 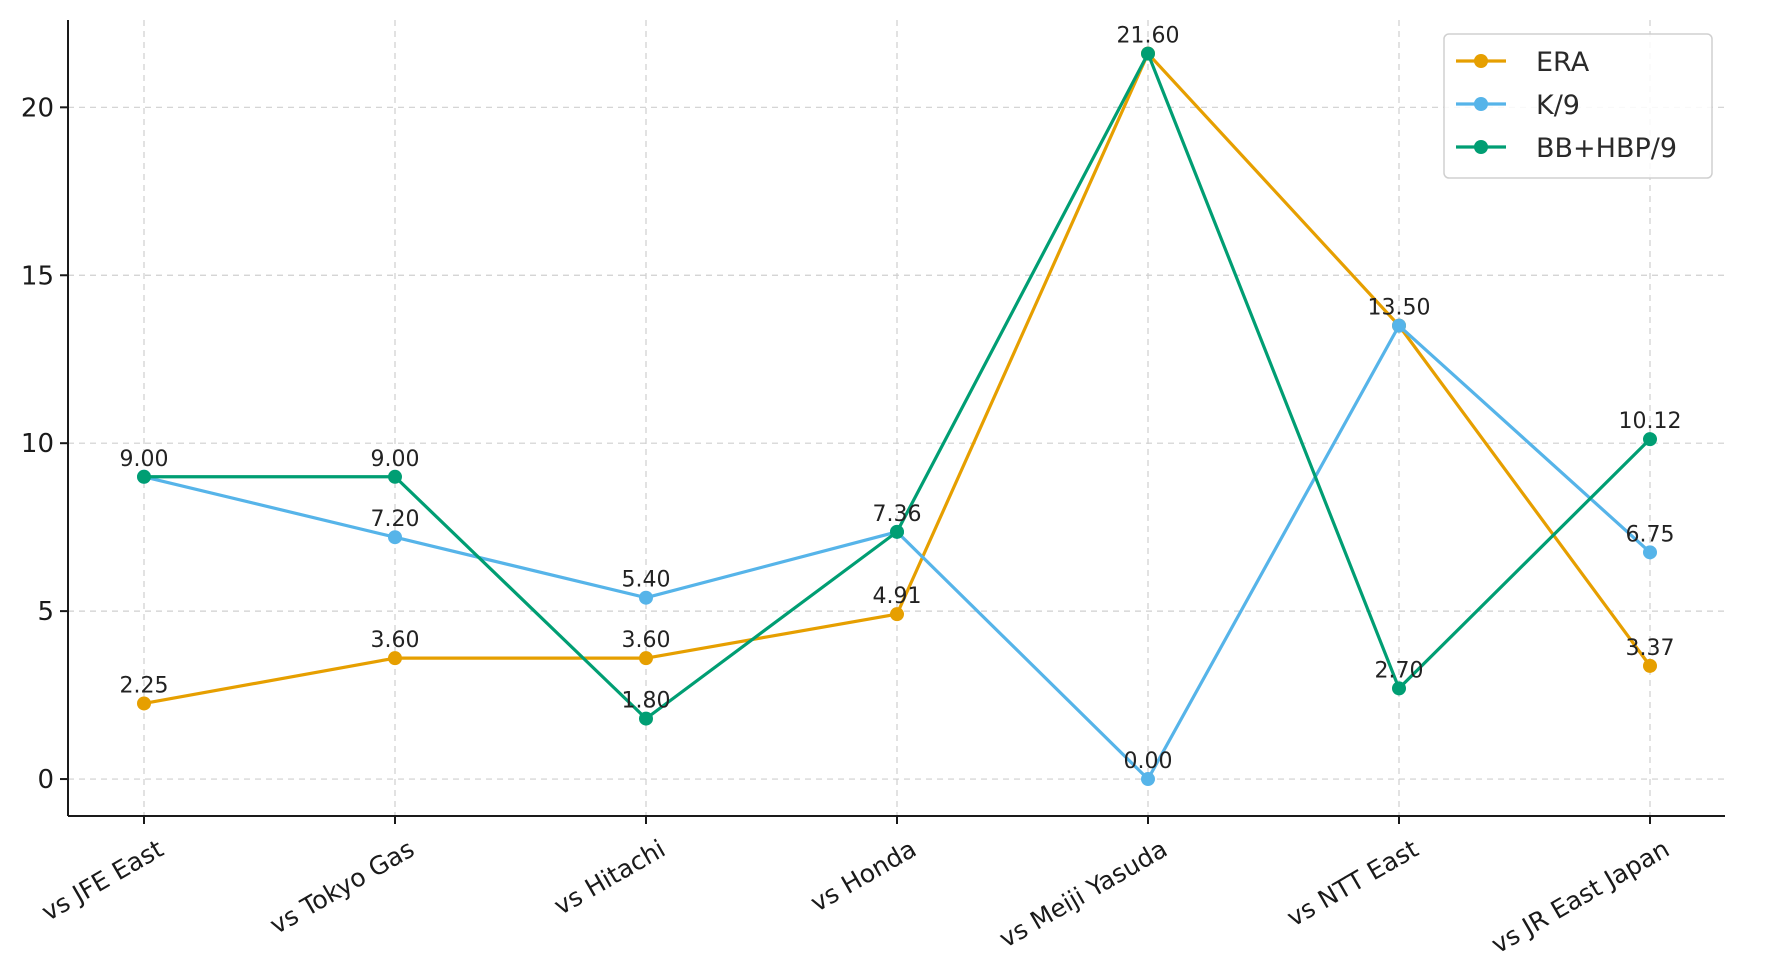 I want to click on legend-box, so click(x=1578, y=106).